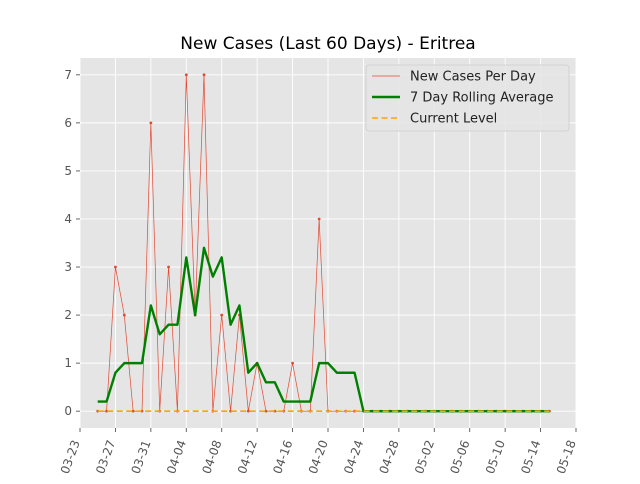 The image size is (640, 484). What do you see at coordinates (68, 171) in the screenshot?
I see `y-tick-label: 5` at bounding box center [68, 171].